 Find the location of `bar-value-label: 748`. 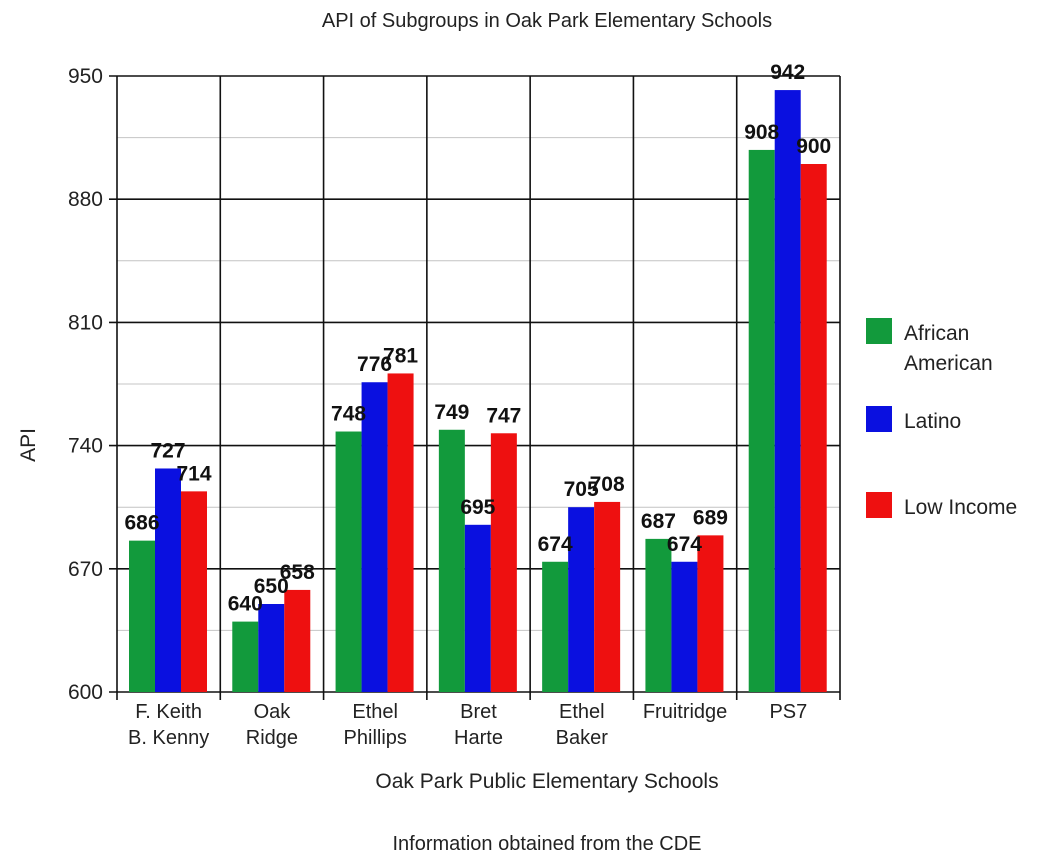

bar-value-label: 748 is located at coordinates (348, 414).